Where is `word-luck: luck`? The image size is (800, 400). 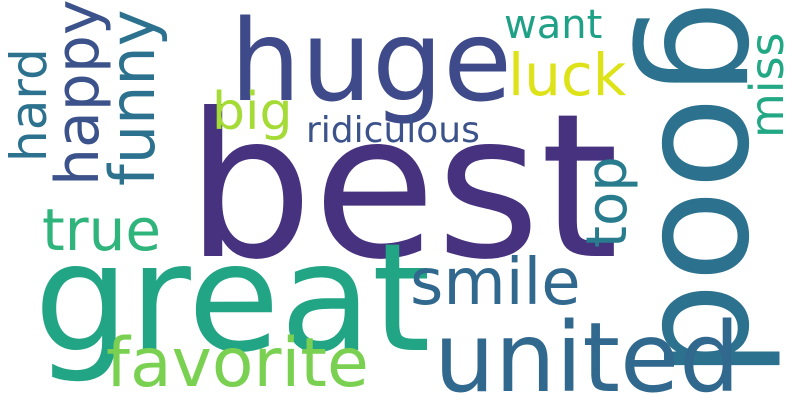
word-luck: luck is located at coordinates (567, 75).